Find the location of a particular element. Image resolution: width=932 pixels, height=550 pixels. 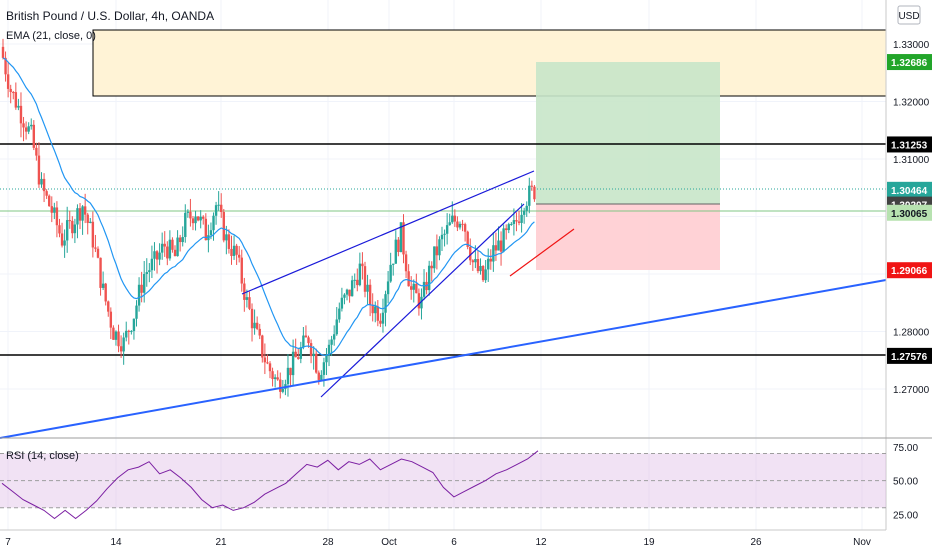

rsi-indicator-label: RSI (14, close) is located at coordinates (42, 456).